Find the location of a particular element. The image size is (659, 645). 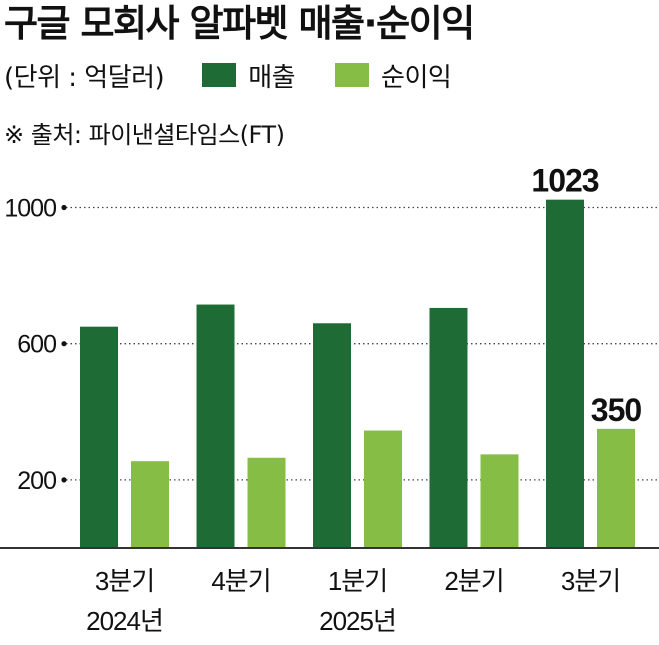

x-category-label: 4분기 is located at coordinates (240, 581).